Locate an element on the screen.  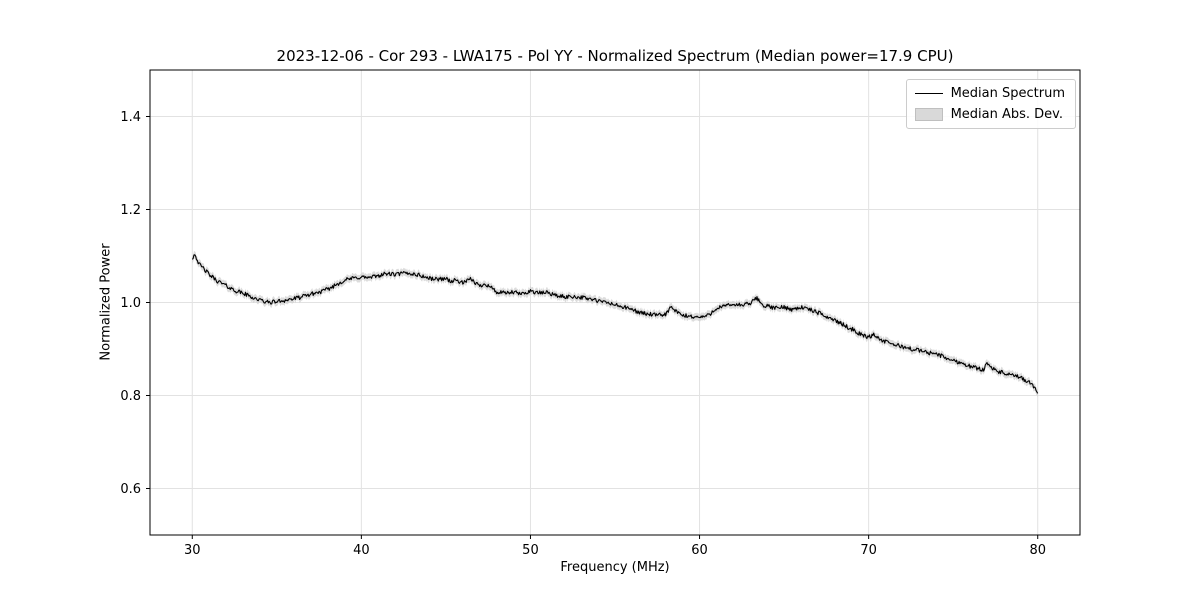
x-axis-label: Frequency (MHz) is located at coordinates (615, 567).